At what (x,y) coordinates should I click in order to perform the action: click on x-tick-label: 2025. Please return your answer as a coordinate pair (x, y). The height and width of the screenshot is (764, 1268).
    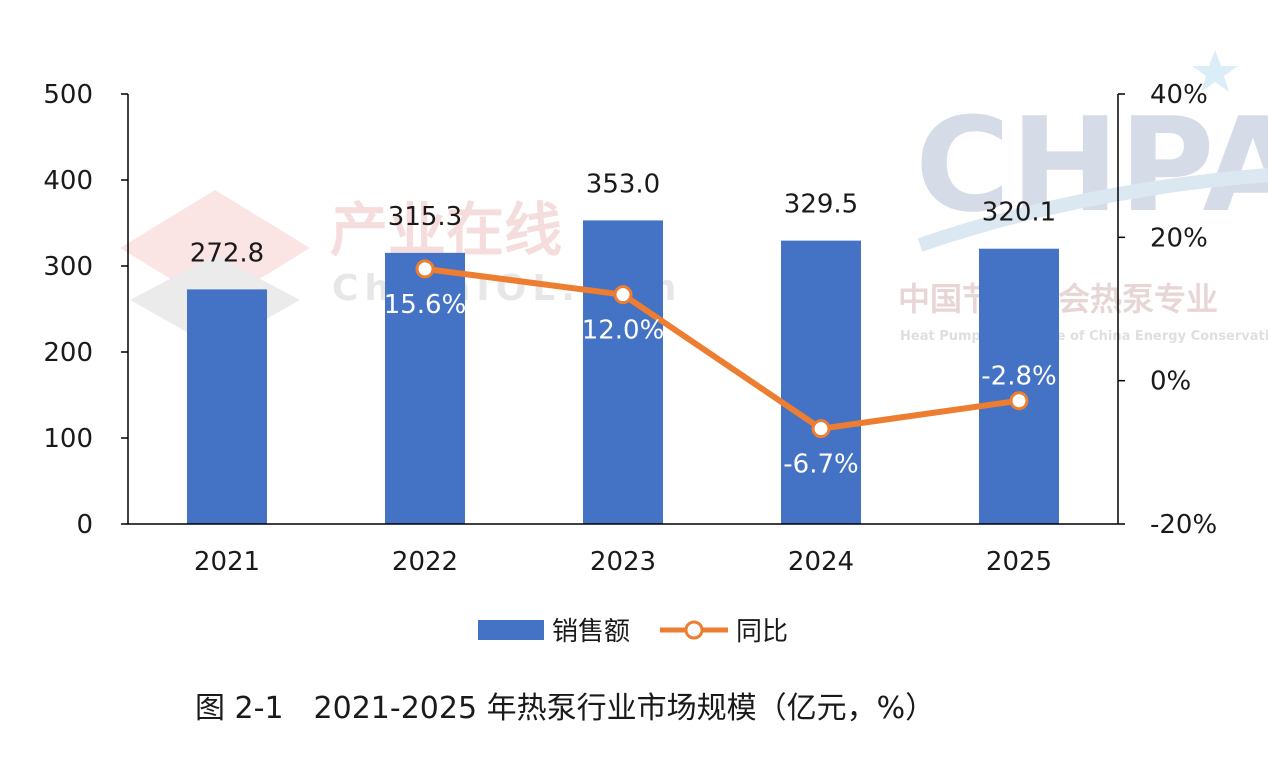
    Looking at the image, I should click on (1019, 562).